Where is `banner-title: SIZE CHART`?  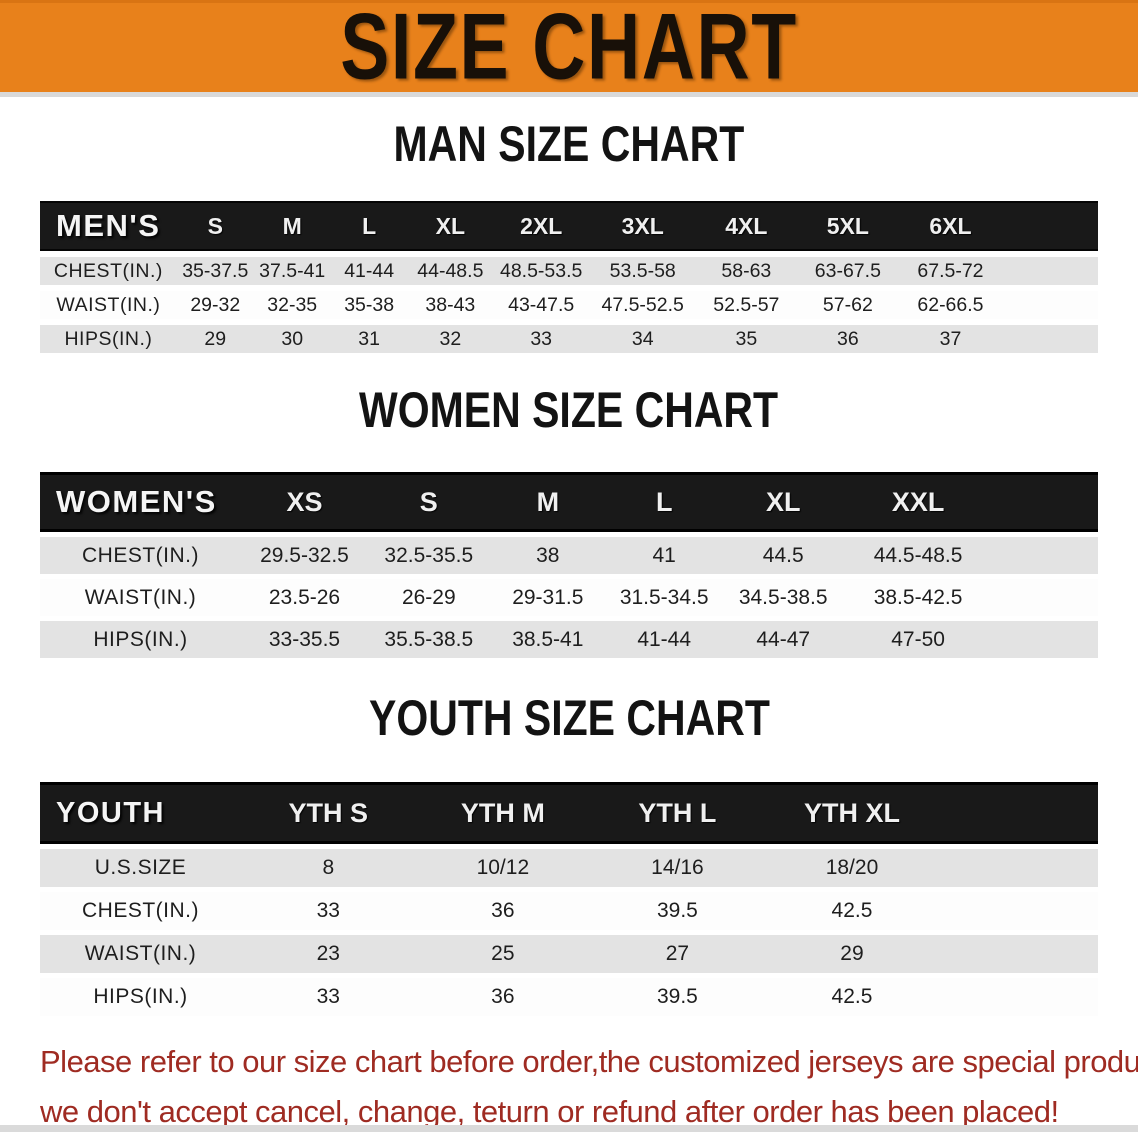 banner-title: SIZE CHART is located at coordinates (569, 50).